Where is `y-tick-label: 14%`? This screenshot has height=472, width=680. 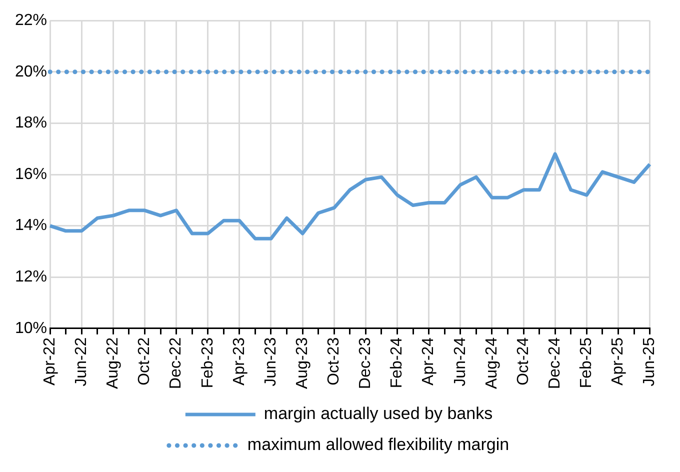 y-tick-label: 14% is located at coordinates (31, 225).